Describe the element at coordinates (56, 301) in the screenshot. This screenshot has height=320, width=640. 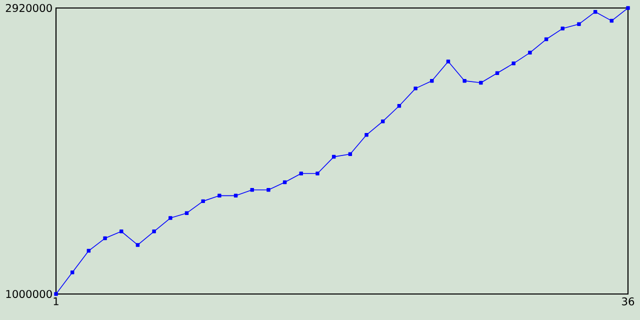
I see `x-tick-label: 1` at that location.